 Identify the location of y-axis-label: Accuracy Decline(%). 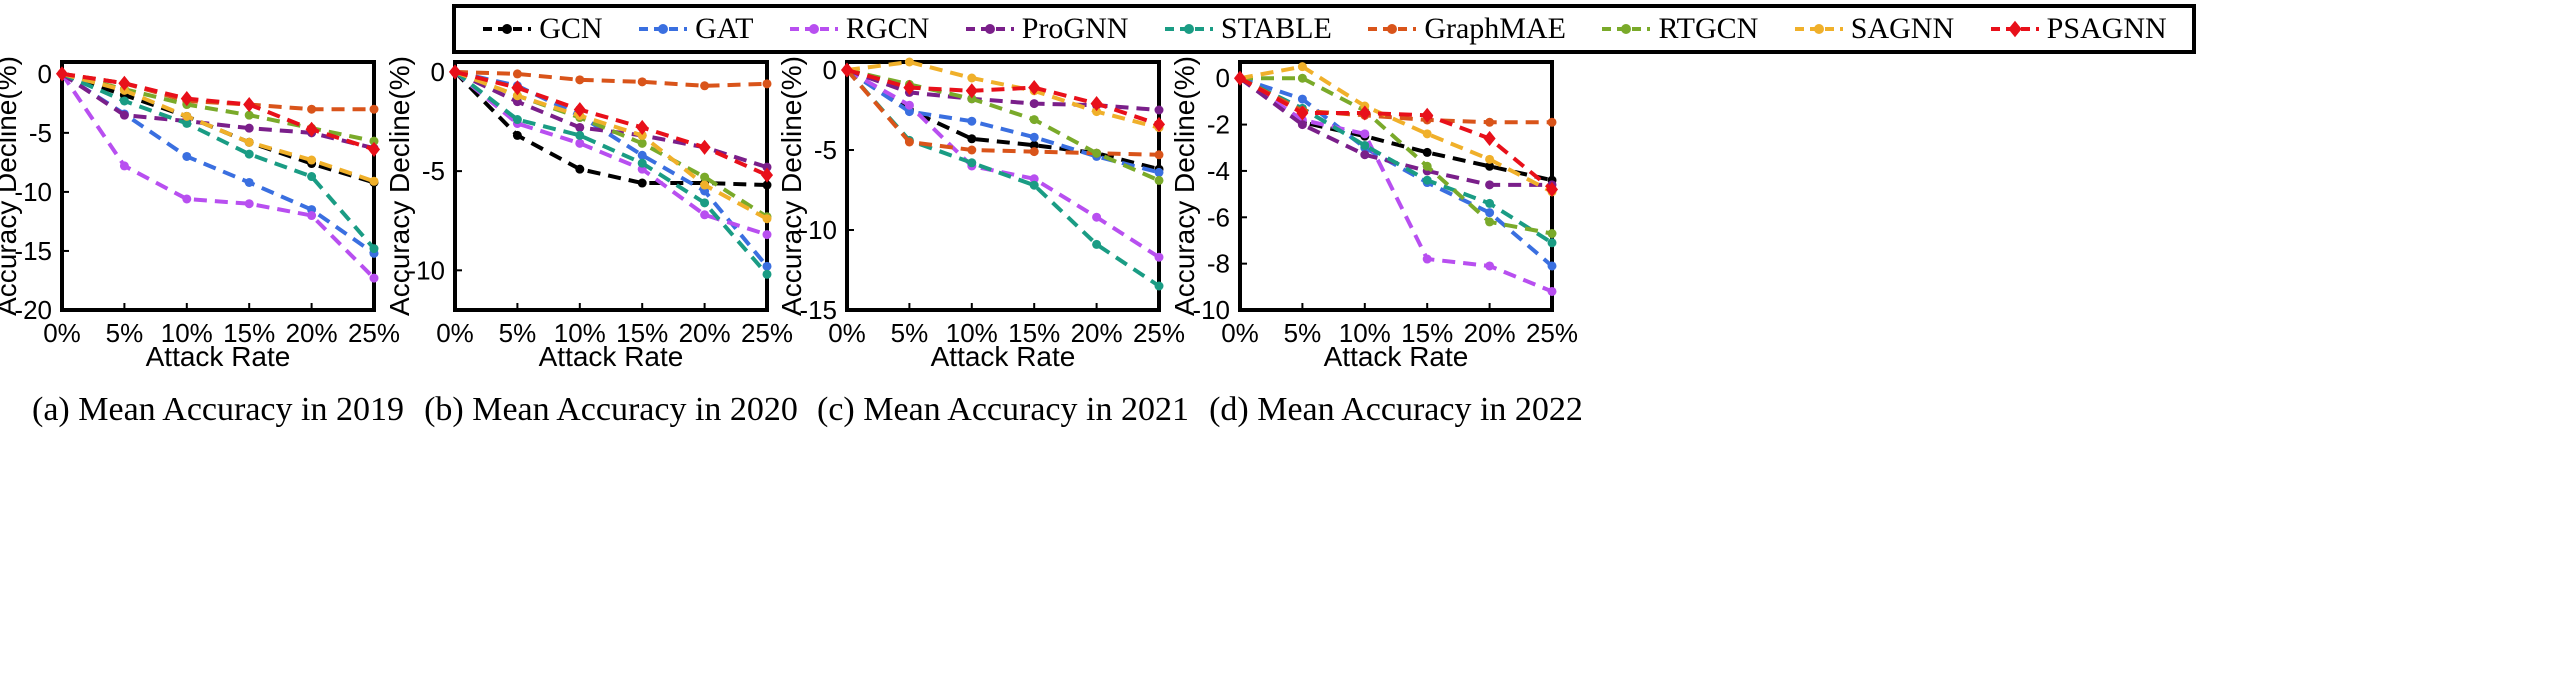
(11, 186).